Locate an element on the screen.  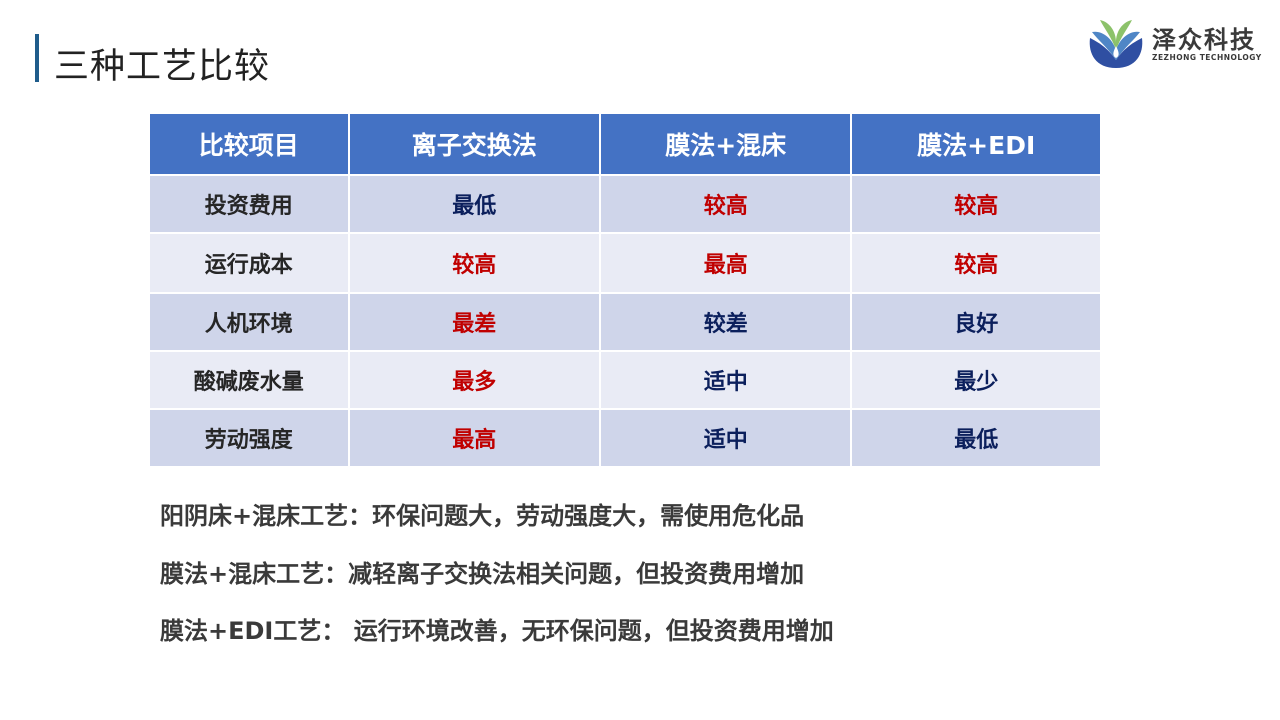
table-row: 投资费用 最低 较高 较高 is located at coordinates (625, 204).